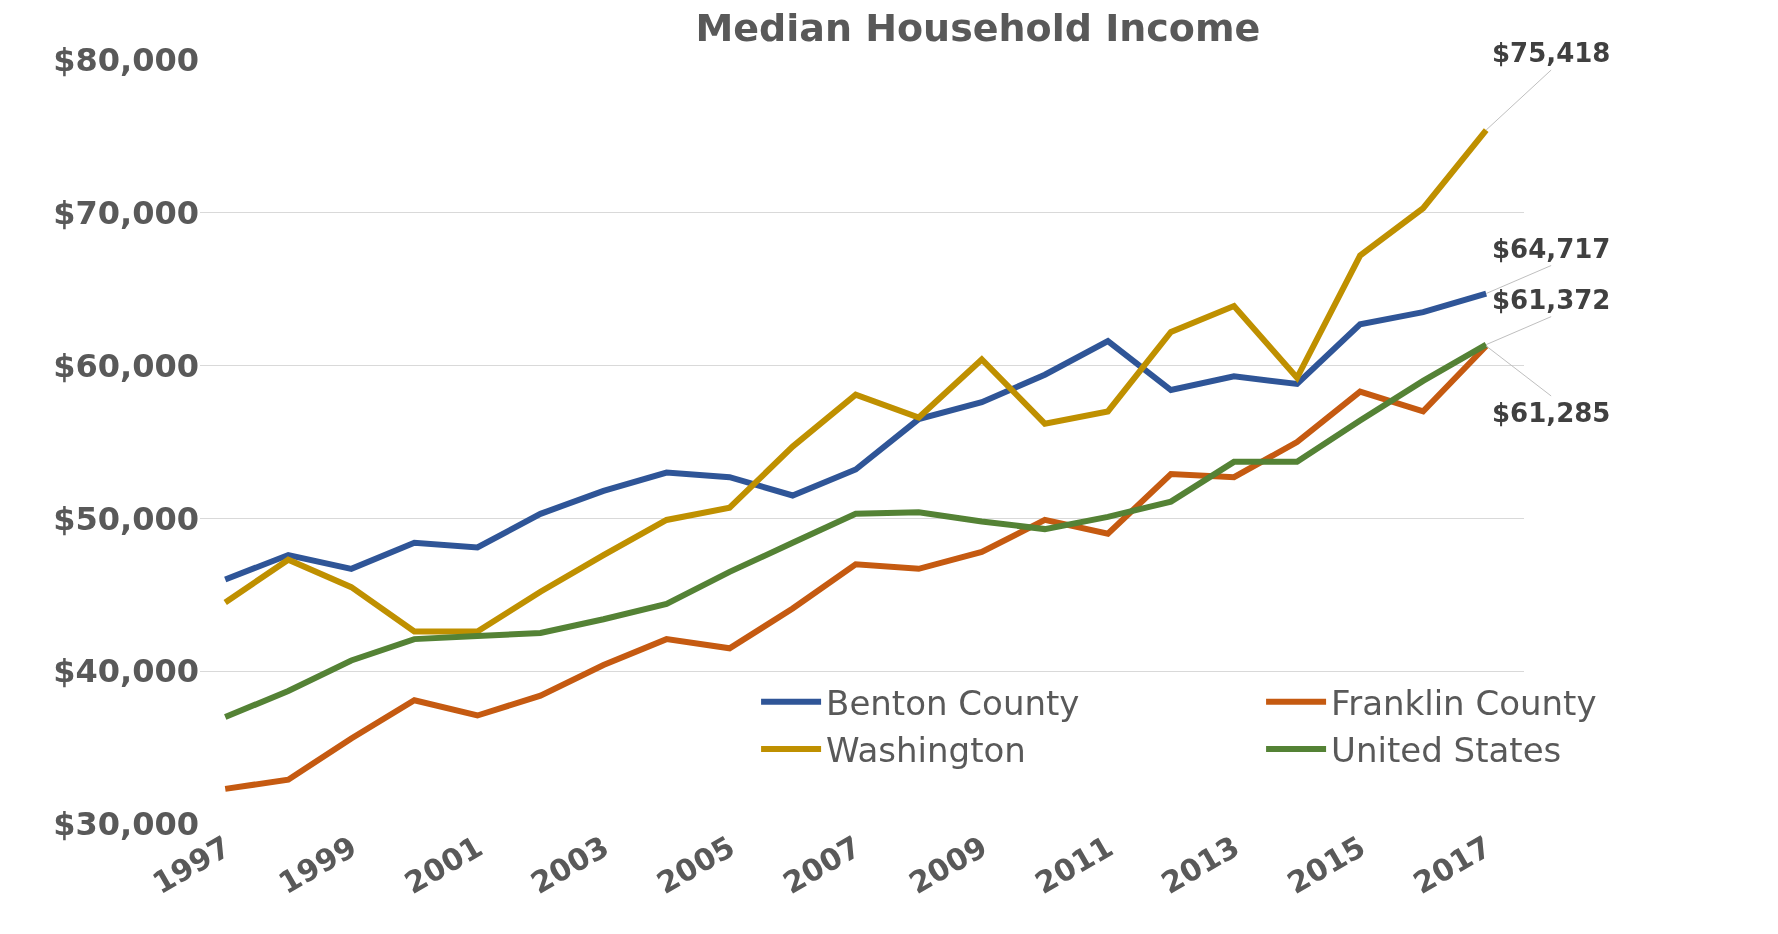  Describe the element at coordinates (1464, 703) in the screenshot. I see `legend-label: Franklin County` at that location.